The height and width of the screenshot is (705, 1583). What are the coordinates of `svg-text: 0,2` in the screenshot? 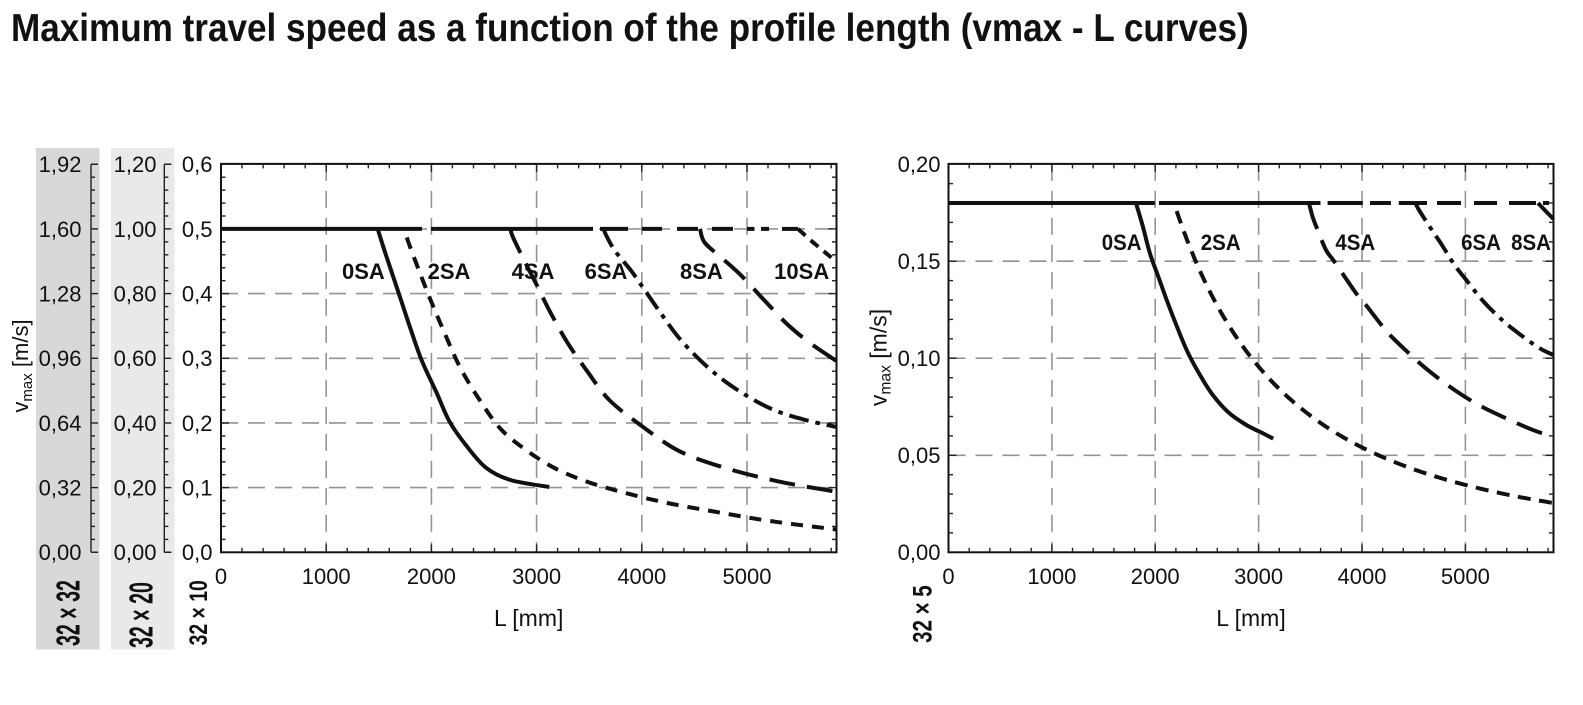 It's located at (197, 423).